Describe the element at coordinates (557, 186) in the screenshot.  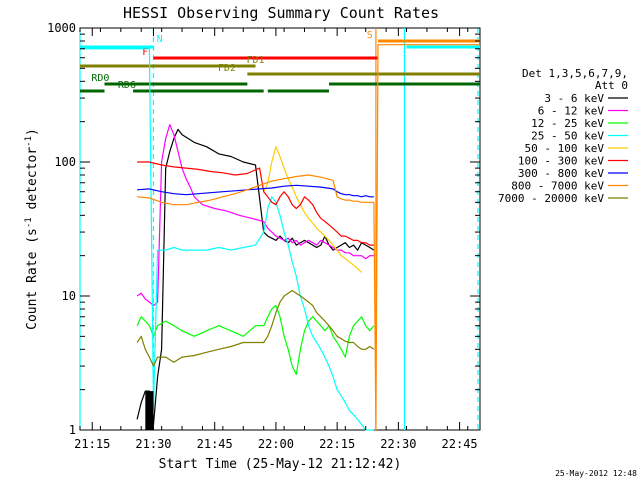
I see `legend-label-7: 800 - 7000 keV` at that location.